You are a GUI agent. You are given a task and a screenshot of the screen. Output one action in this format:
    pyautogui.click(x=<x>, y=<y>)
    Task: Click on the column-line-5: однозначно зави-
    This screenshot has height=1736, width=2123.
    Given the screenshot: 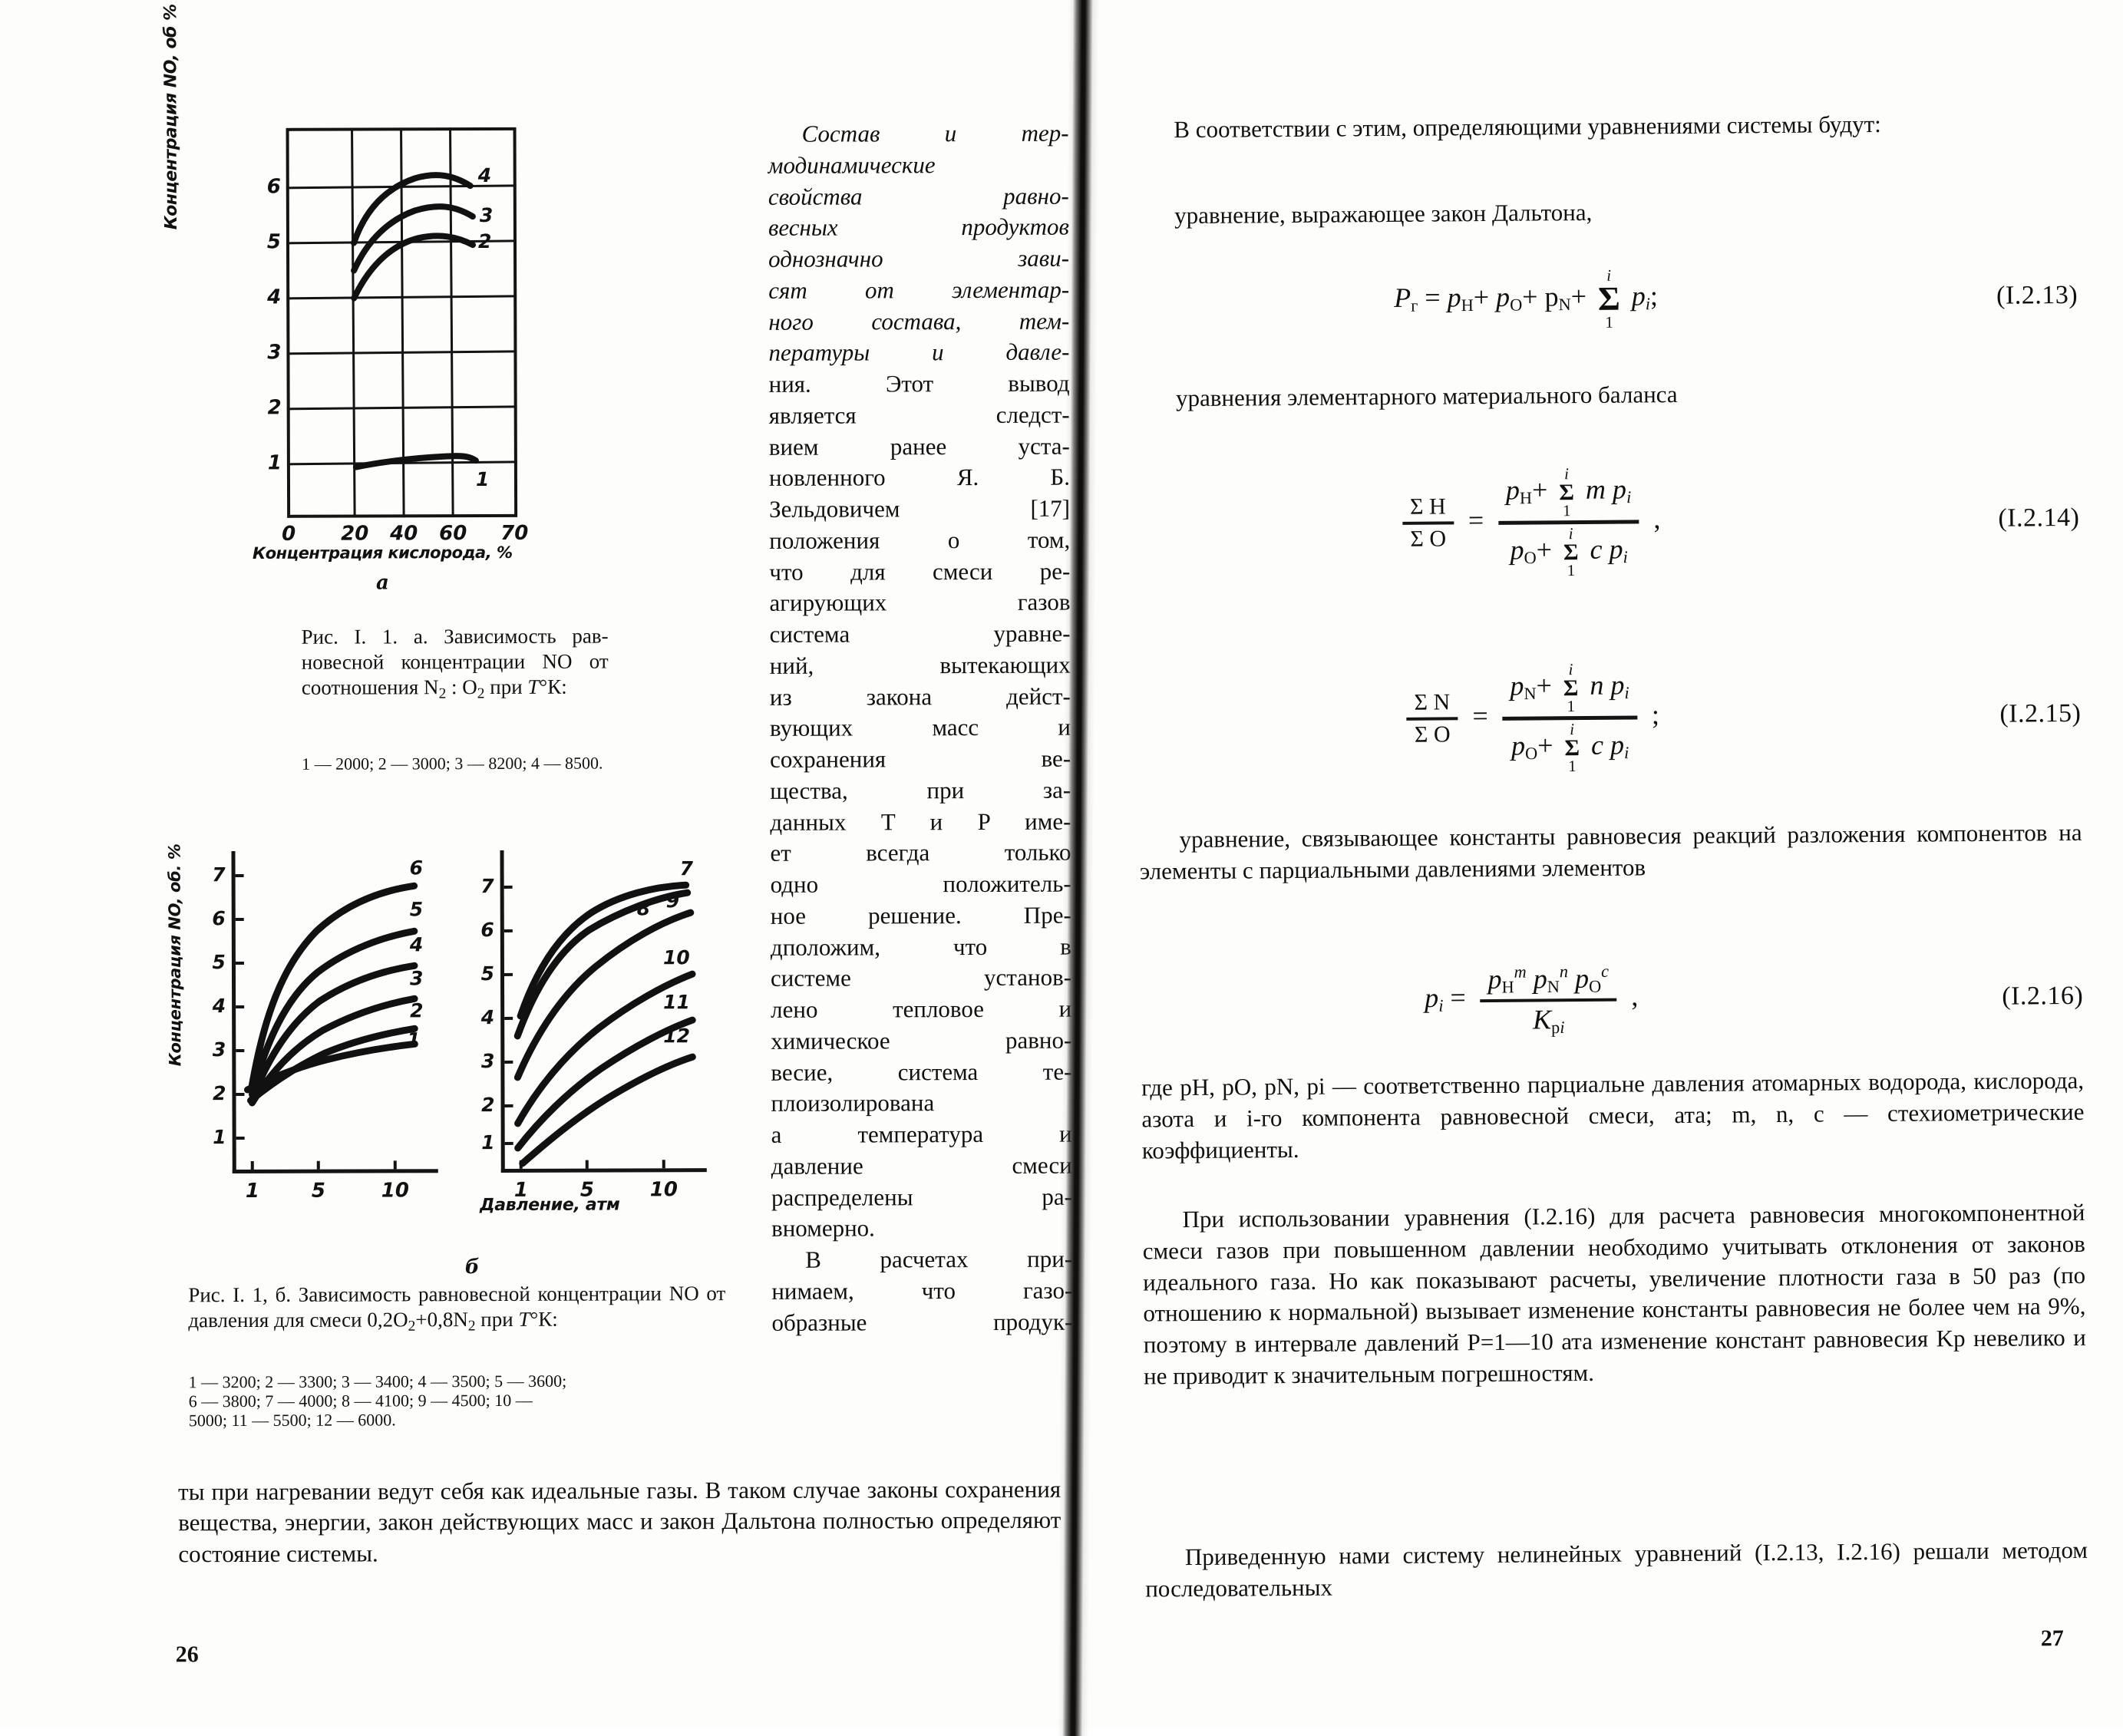 What is the action you would take?
    pyautogui.click(x=919, y=258)
    